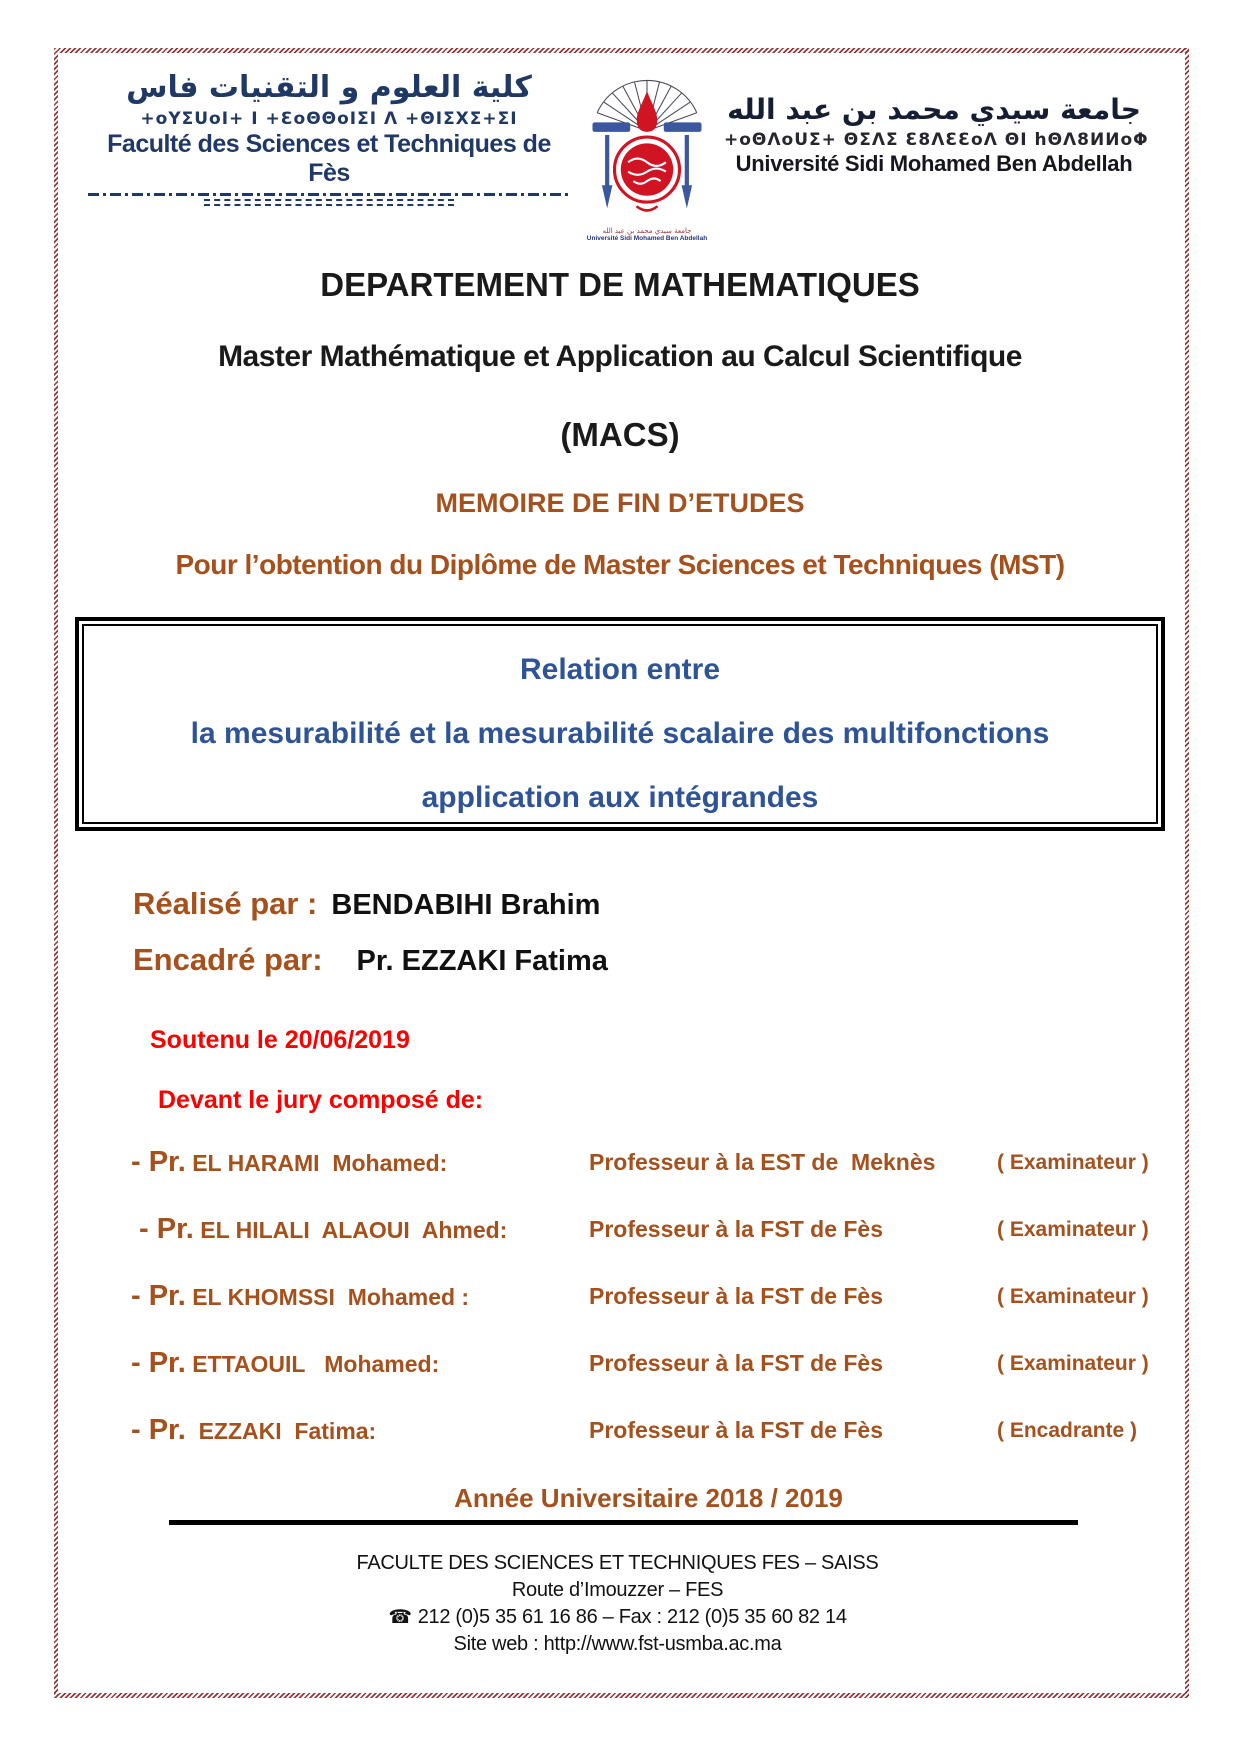 The width and height of the screenshot is (1241, 1754). What do you see at coordinates (617, 1644) in the screenshot?
I see `footer-website-line: Site web : http://www.fst-usmba.ac.ma` at bounding box center [617, 1644].